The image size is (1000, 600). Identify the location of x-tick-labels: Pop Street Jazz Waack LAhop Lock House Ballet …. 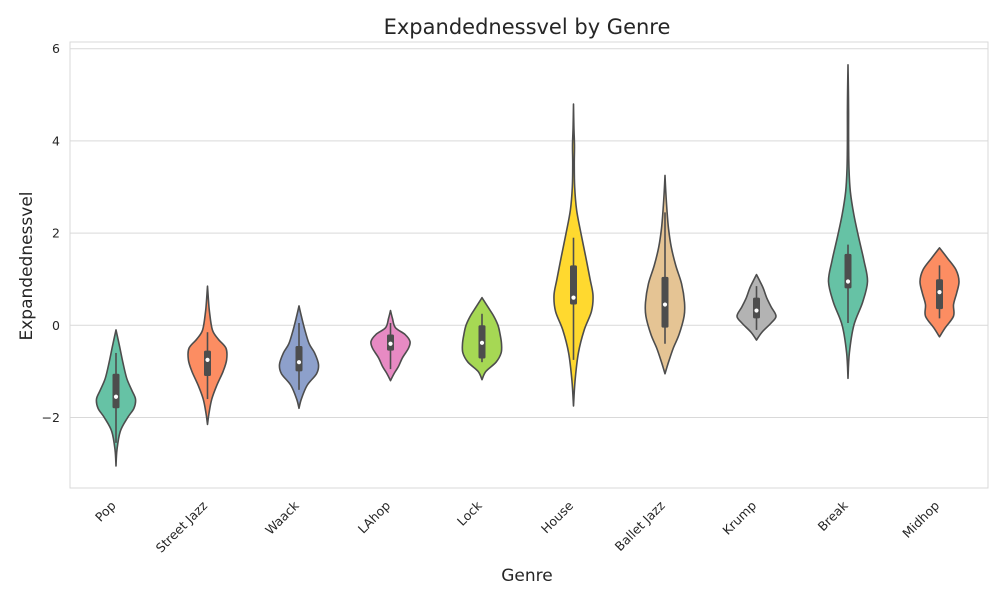
(517, 526).